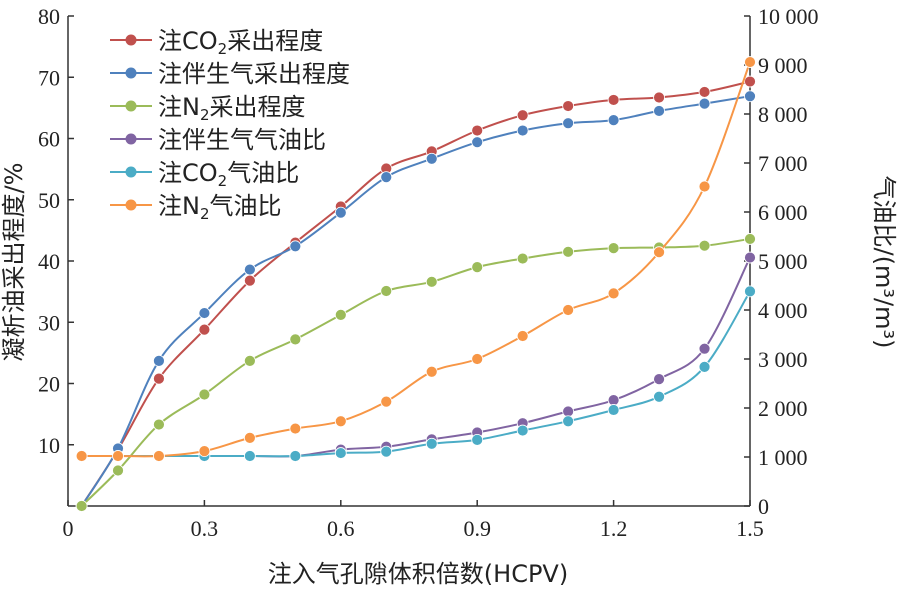 This screenshot has width=901, height=591. I want to click on legend-item-1: 注CO2采出程度, so click(216, 42).